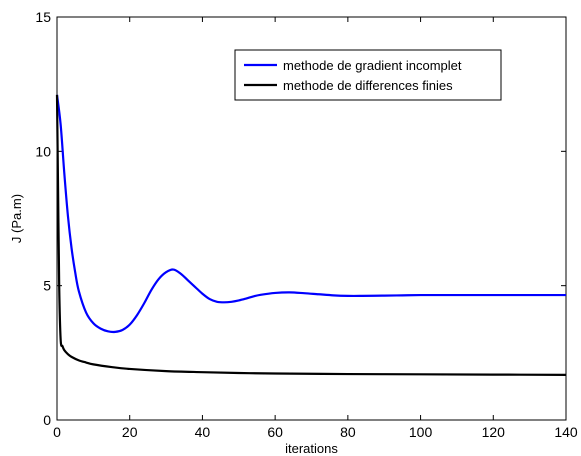 The image size is (581, 456). What do you see at coordinates (372, 65) in the screenshot?
I see `legend-label-gradient-incomplet: methode de gradient incomplet` at bounding box center [372, 65].